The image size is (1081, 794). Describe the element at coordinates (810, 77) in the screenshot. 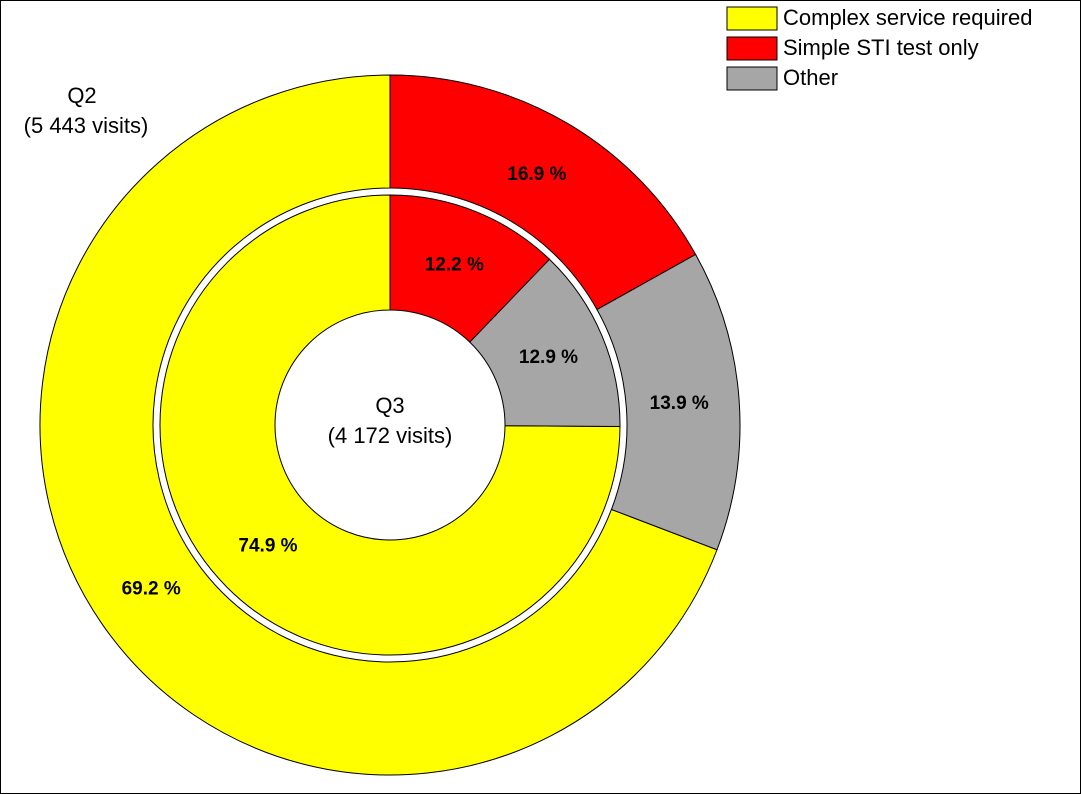

I see `legend-label: Other` at that location.